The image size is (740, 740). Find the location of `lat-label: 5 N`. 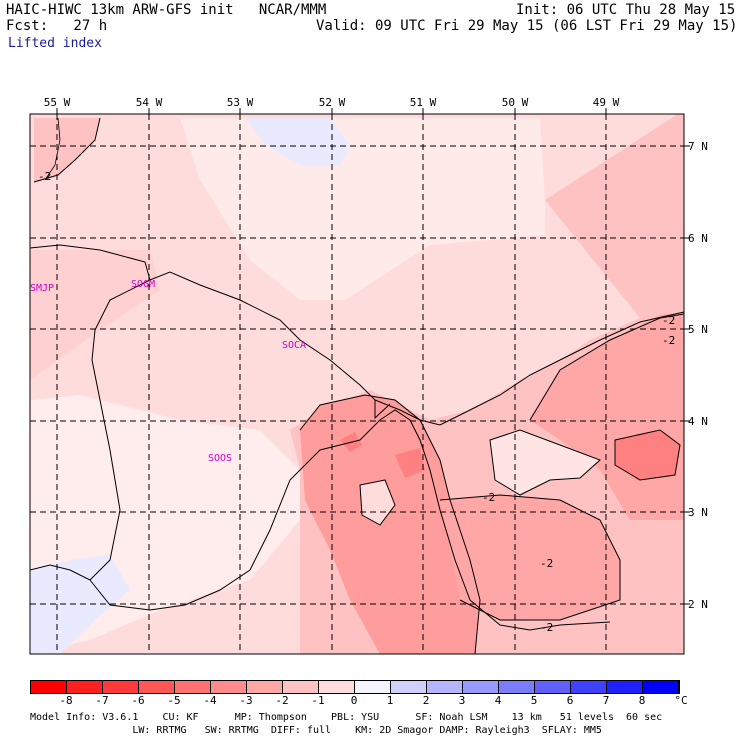

lat-label: 5 N is located at coordinates (698, 329).